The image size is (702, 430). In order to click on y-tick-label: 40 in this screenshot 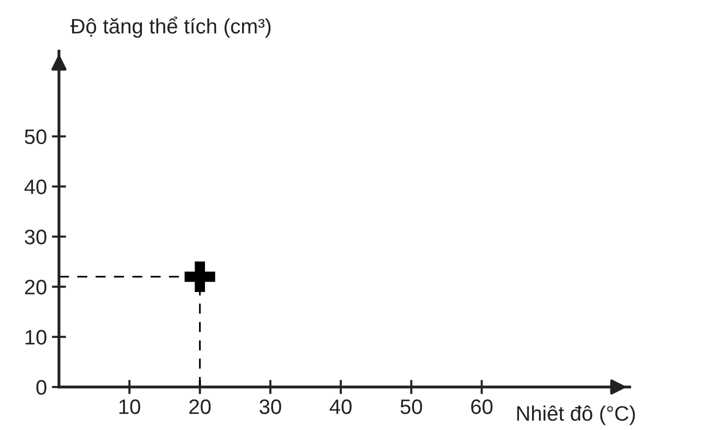, I will do `click(35, 187)`.